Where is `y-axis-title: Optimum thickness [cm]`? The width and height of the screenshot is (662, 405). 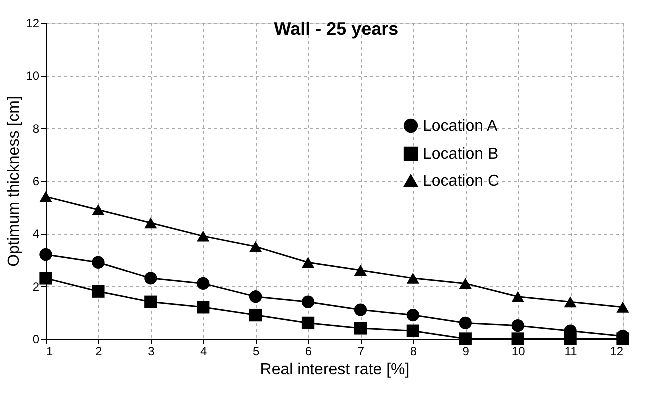
y-axis-title: Optimum thickness [cm] is located at coordinates (15, 181).